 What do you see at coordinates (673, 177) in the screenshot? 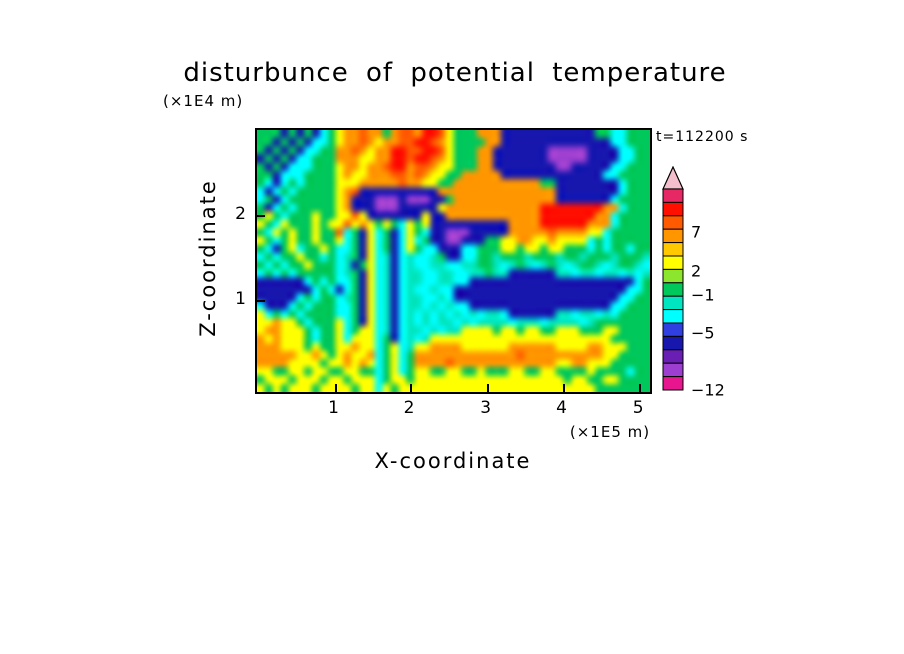
I see `colorbar-arrow` at bounding box center [673, 177].